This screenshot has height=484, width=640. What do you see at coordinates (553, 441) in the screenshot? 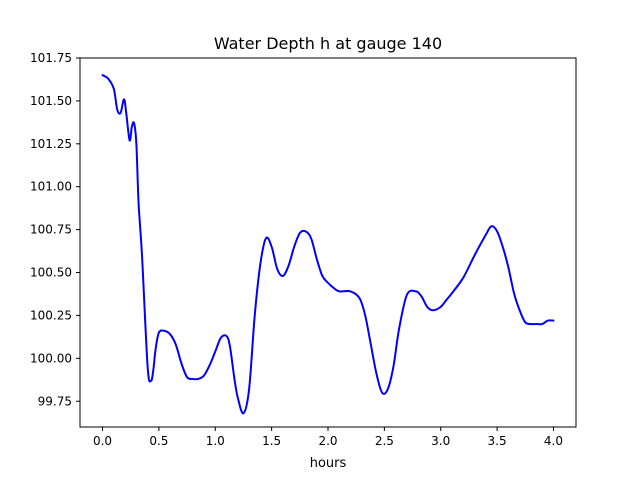
I see `x-tick-label: 4.0` at bounding box center [553, 441].